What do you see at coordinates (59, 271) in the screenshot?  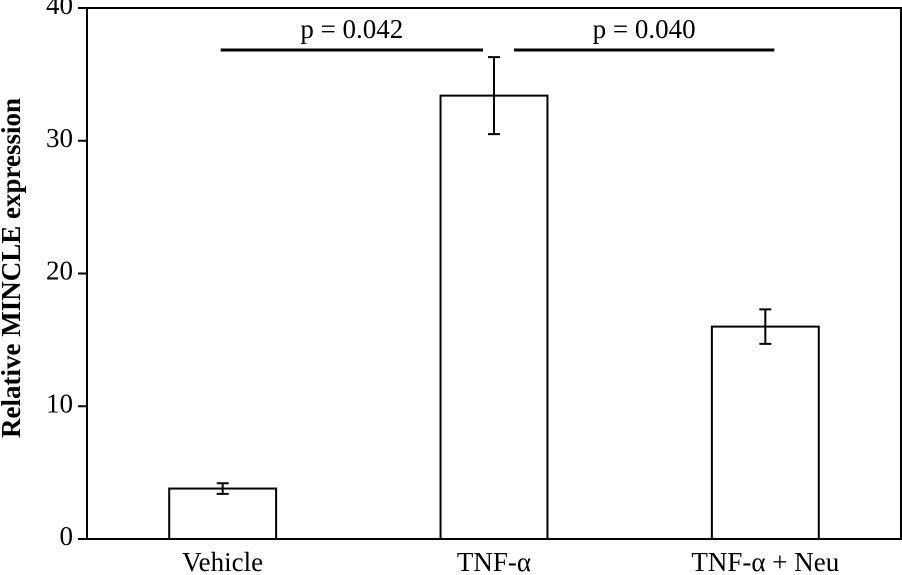 I see `y-tick-label: 20` at bounding box center [59, 271].